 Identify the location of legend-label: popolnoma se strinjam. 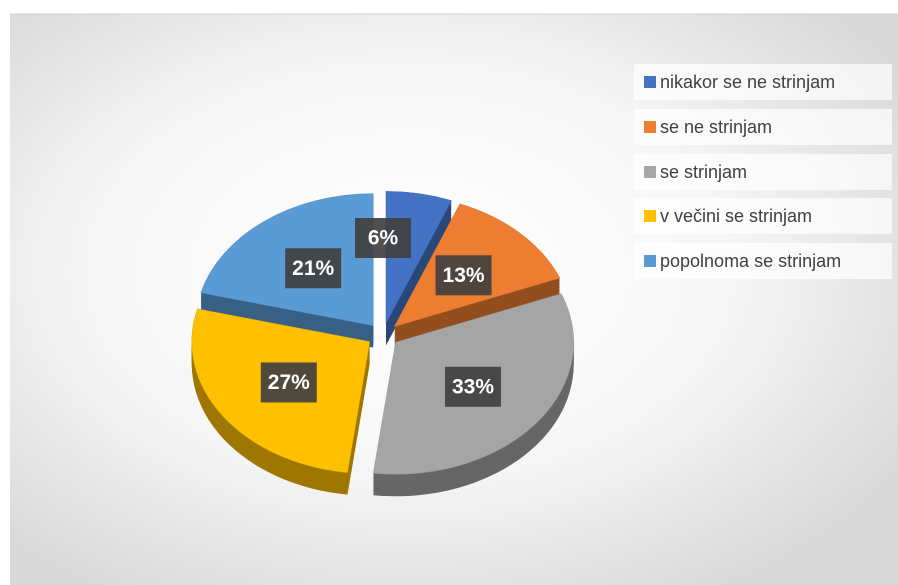
(750, 261).